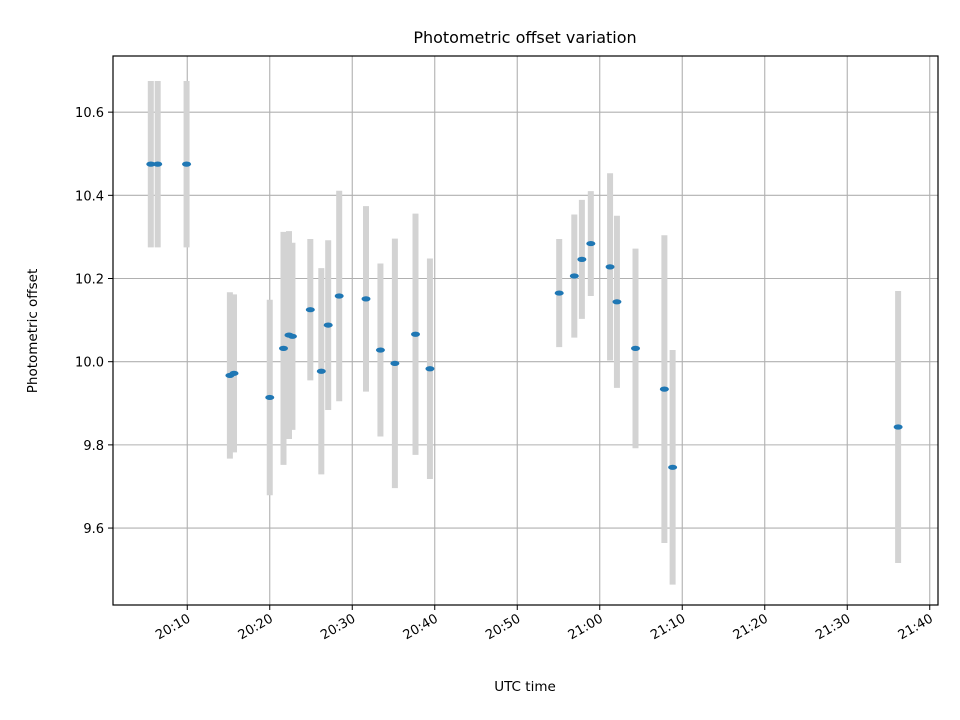 This screenshot has width=960, height=720. Describe the element at coordinates (94, 321) in the screenshot. I see `y-axis-ticks: 9.6 9.8 10.0 10.2 10.4 10.6` at that location.